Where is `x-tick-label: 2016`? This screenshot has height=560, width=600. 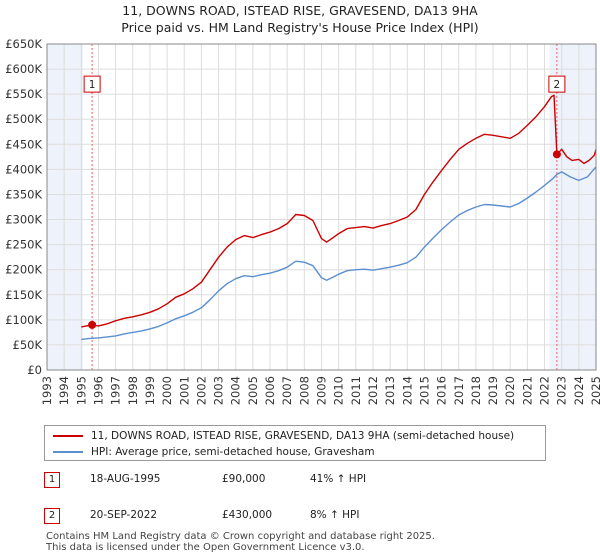 x-tick-label: 2016 is located at coordinates (442, 390).